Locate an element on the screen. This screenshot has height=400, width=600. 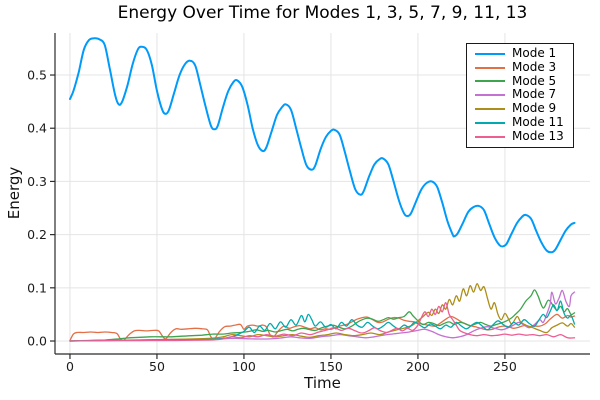
legend-entry-mode-13: Mode 13 is located at coordinates (519, 136).